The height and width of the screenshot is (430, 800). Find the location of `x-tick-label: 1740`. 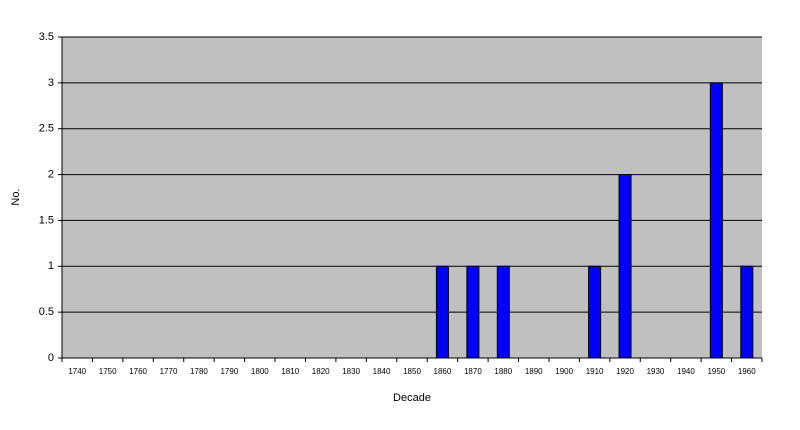

x-tick-label: 1740 is located at coordinates (77, 371).